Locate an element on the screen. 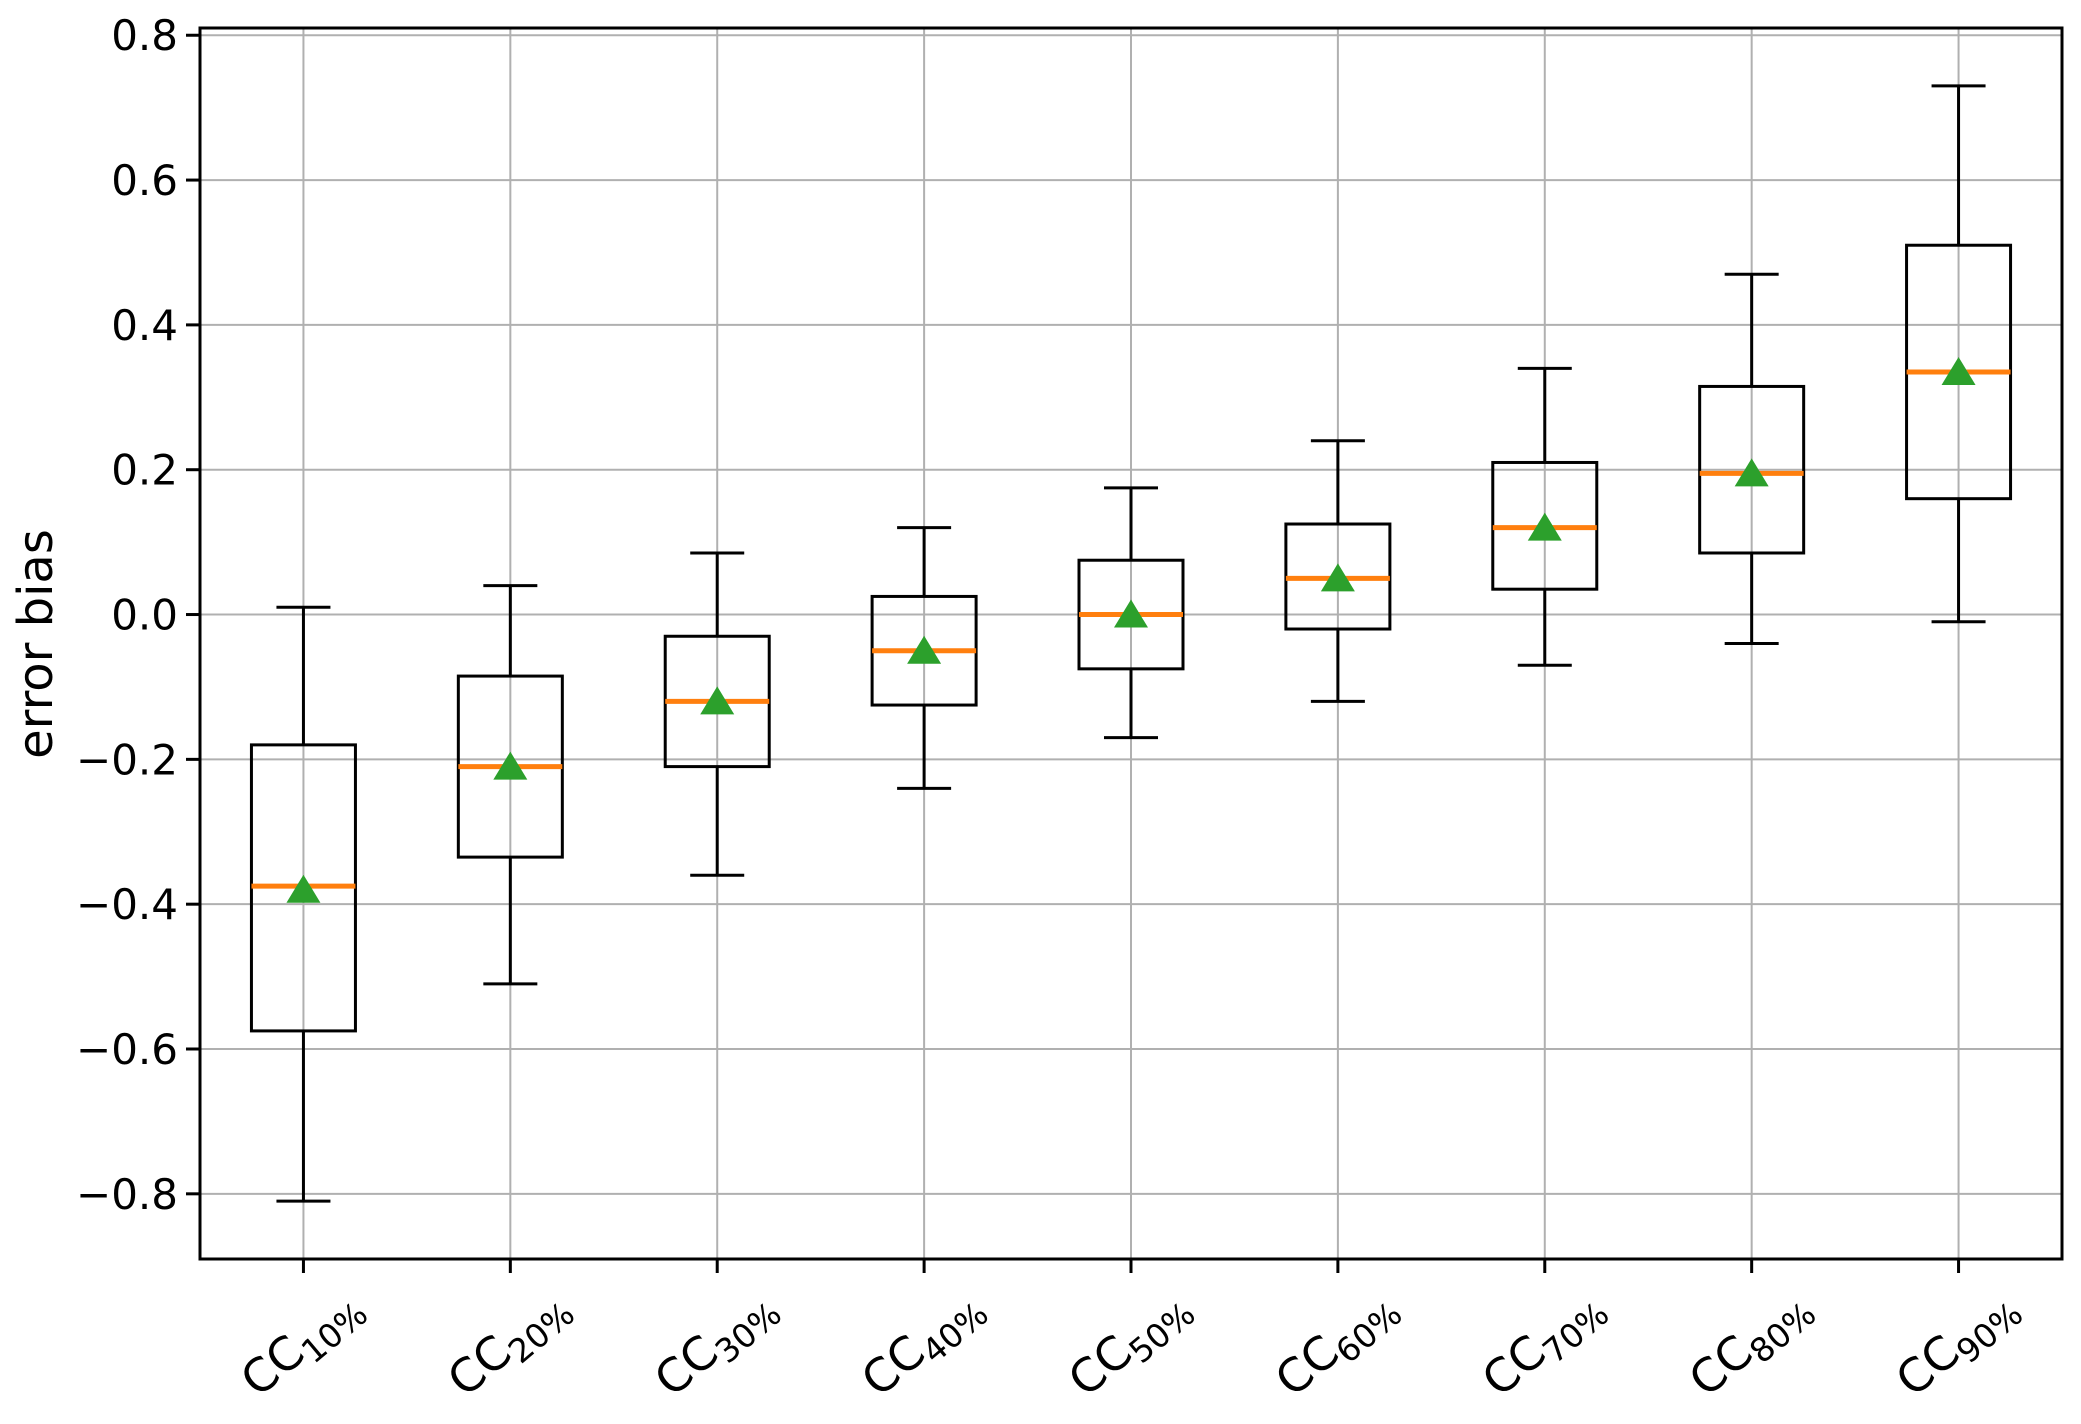 The image size is (2081, 1424). y-tick-label: 0.0 is located at coordinates (144, 615).